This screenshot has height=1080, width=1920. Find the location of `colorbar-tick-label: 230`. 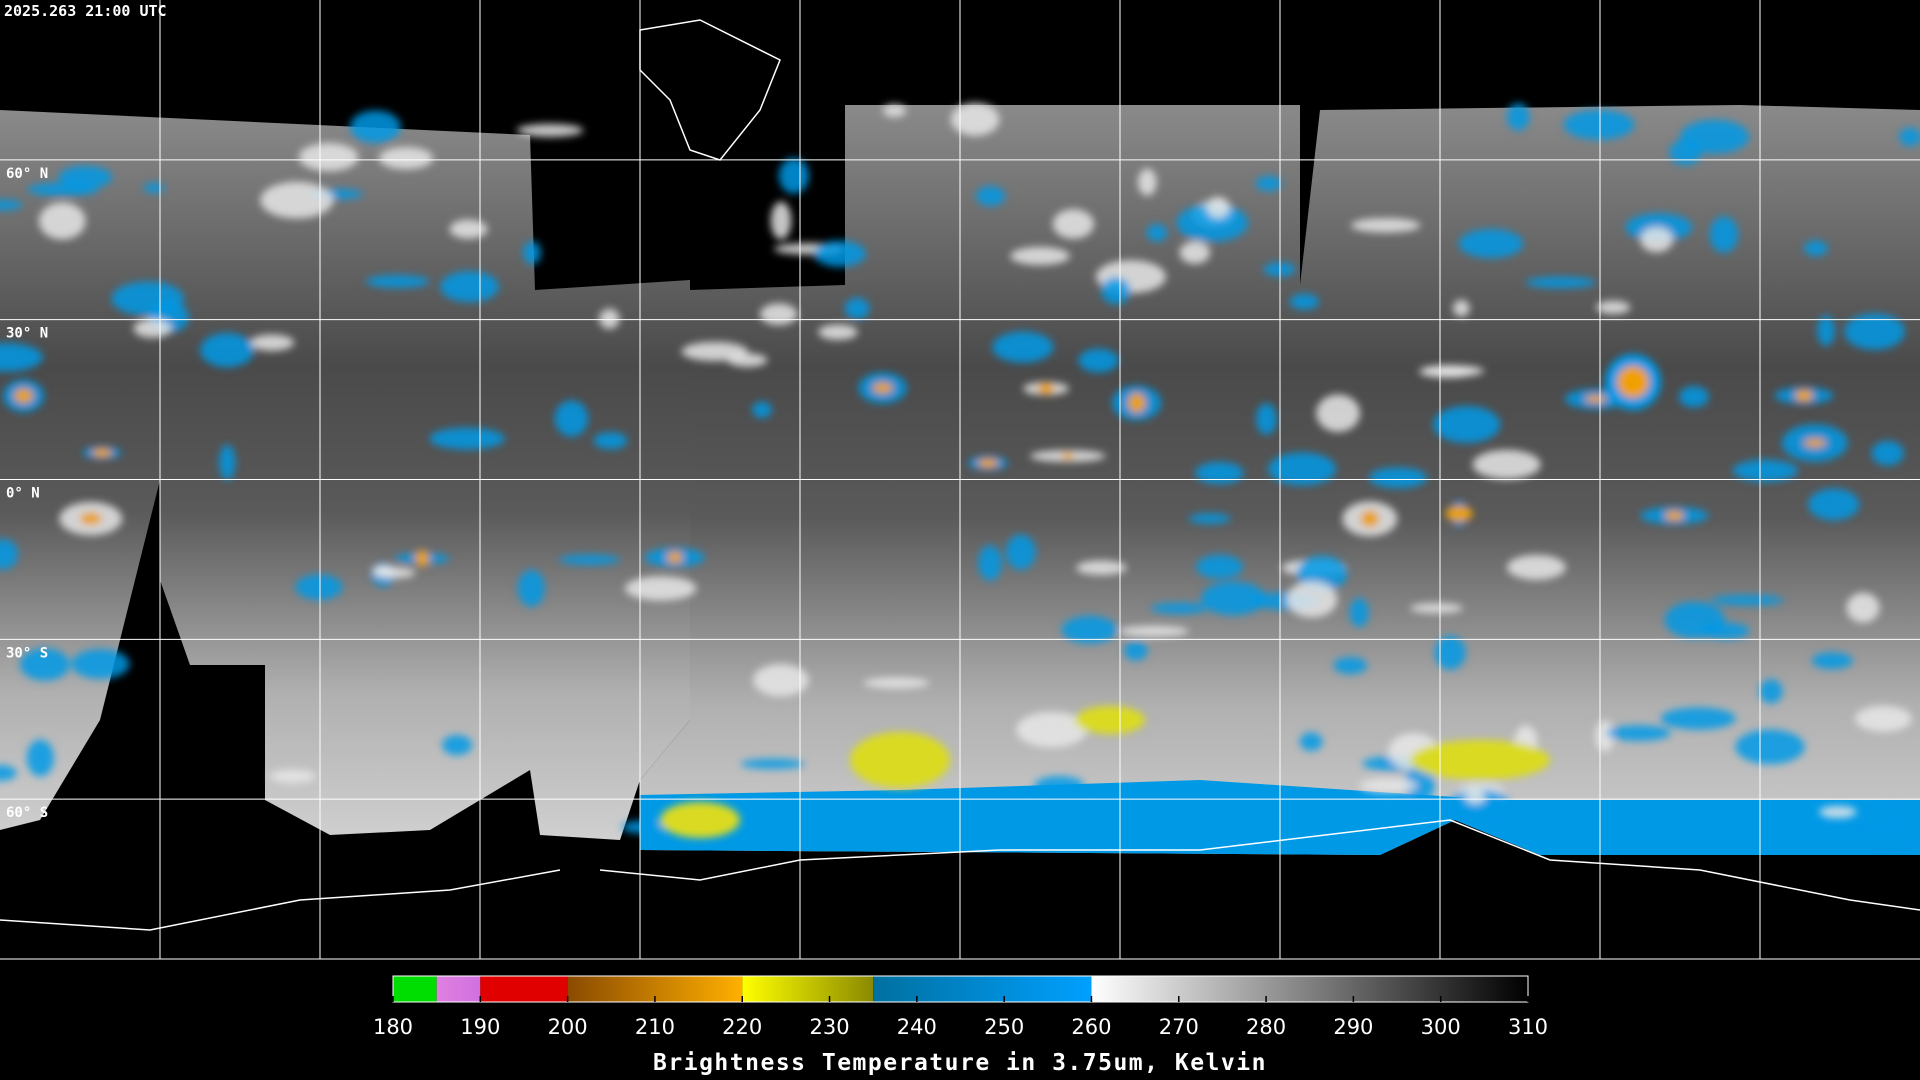

colorbar-tick-label: 230 is located at coordinates (829, 1027).